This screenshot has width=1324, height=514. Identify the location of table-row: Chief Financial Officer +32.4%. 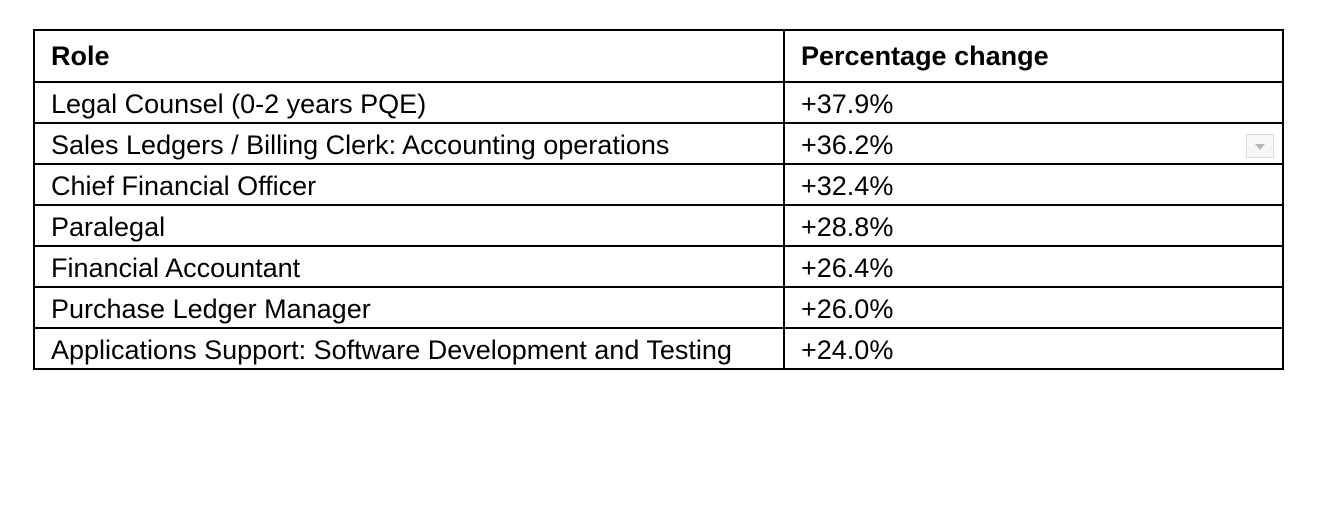
(658, 184).